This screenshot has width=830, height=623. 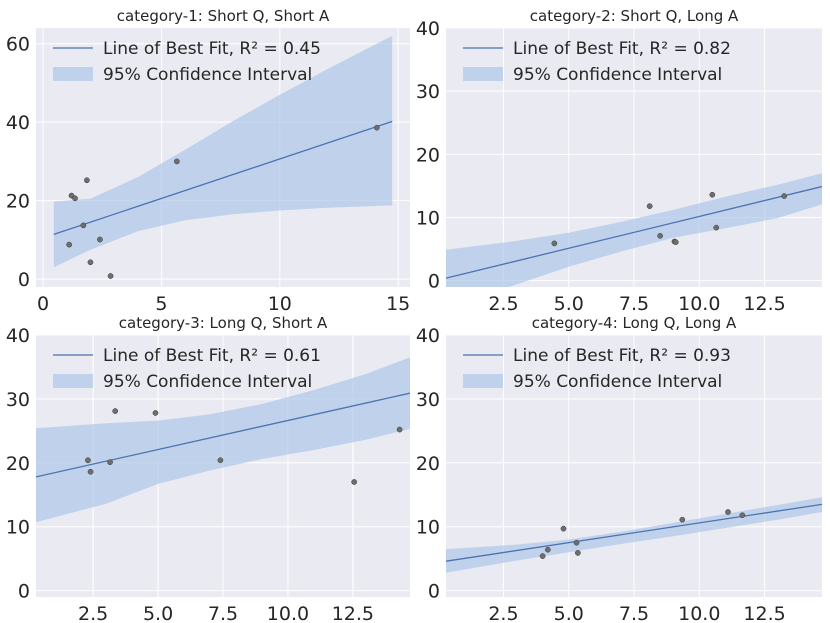 I want to click on x-tick-label: 5, so click(x=161, y=304).